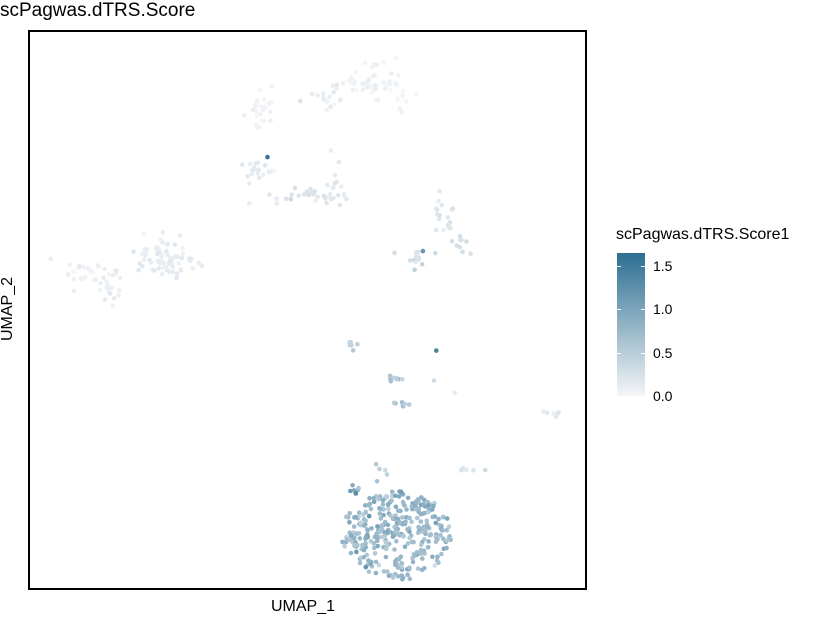  I want to click on x-axis-label: UMAP_1, so click(303, 606).